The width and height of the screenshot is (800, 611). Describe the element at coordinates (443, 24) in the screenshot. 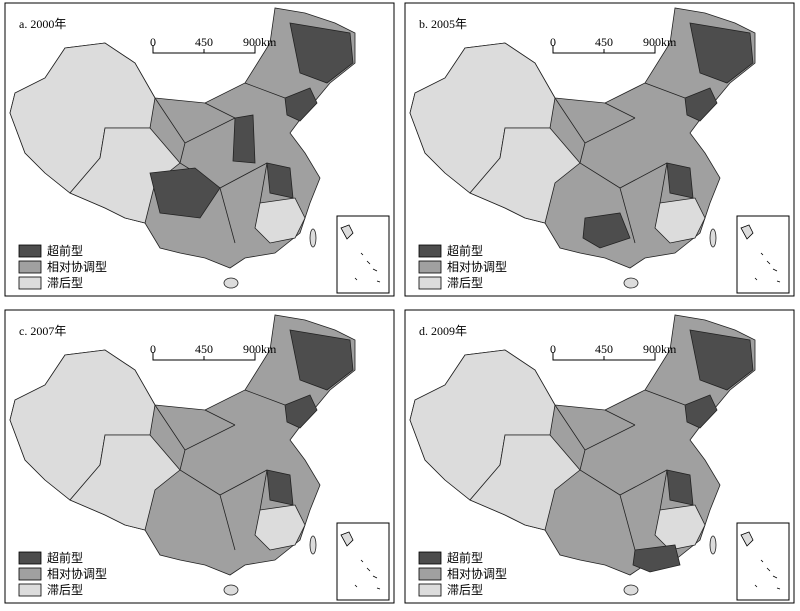

I see `panel-title: b. 2005年` at that location.